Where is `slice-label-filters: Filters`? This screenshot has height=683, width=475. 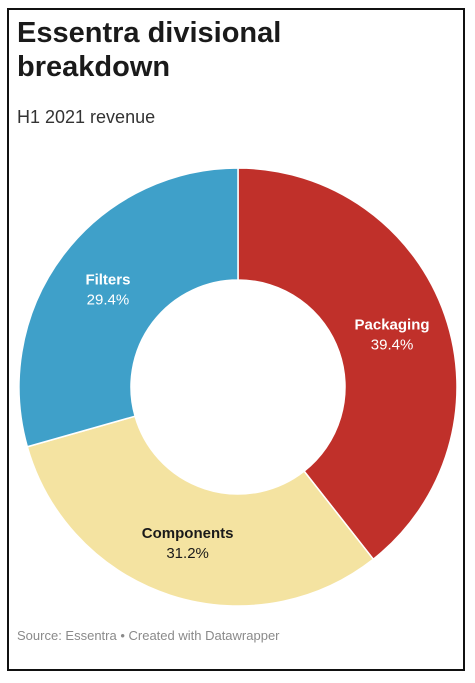 slice-label-filters: Filters is located at coordinates (107, 280).